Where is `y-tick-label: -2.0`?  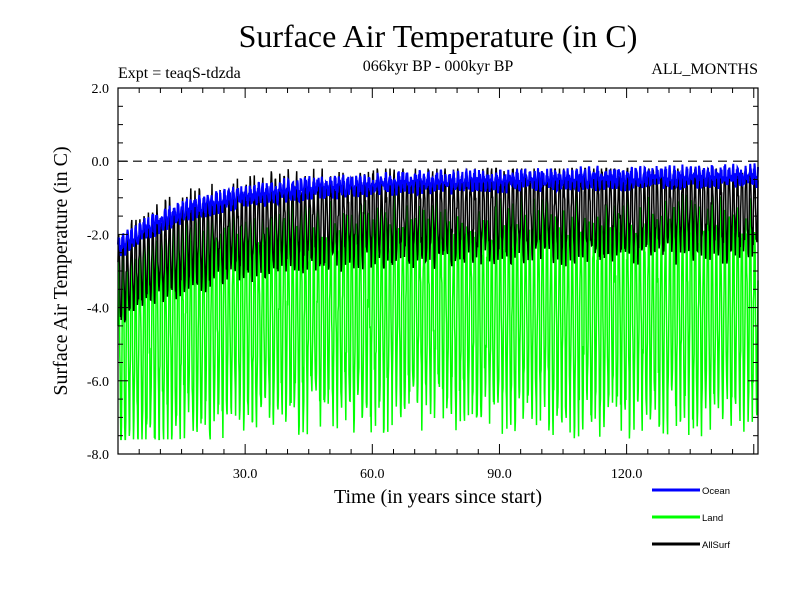 y-tick-label: -2.0 is located at coordinates (98, 235).